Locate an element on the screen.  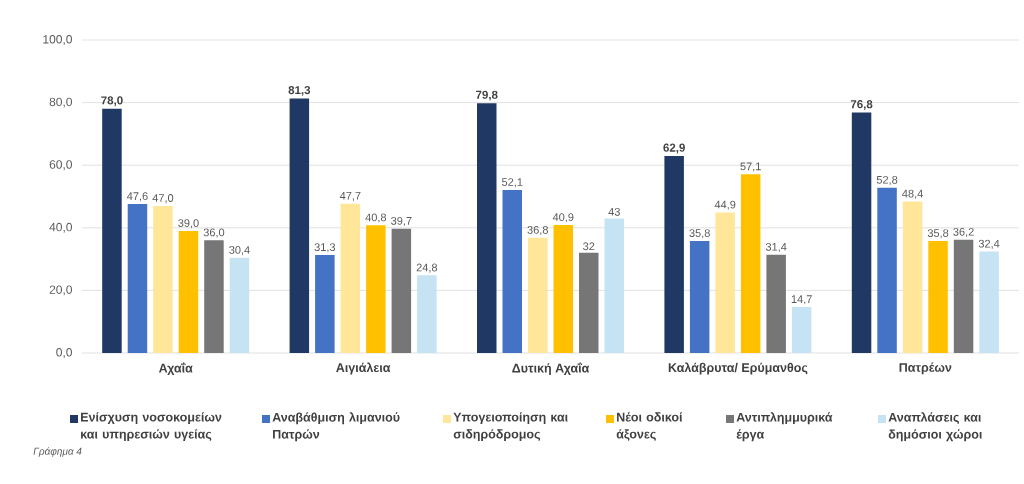
data-label: 79,8 is located at coordinates (487, 95).